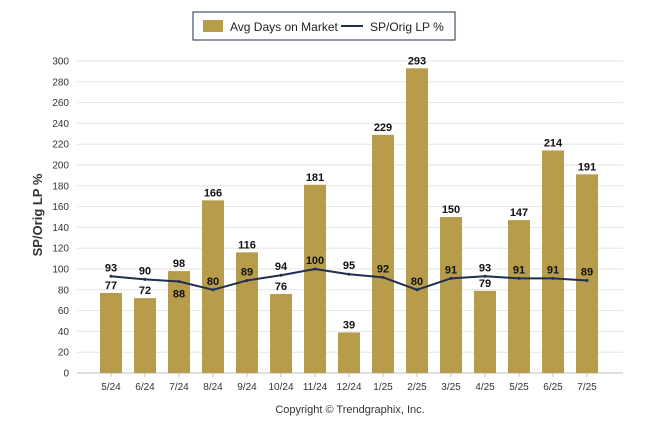 The height and width of the screenshot is (434, 646). Describe the element at coordinates (145, 271) in the screenshot. I see `line-value-label: 90` at that location.